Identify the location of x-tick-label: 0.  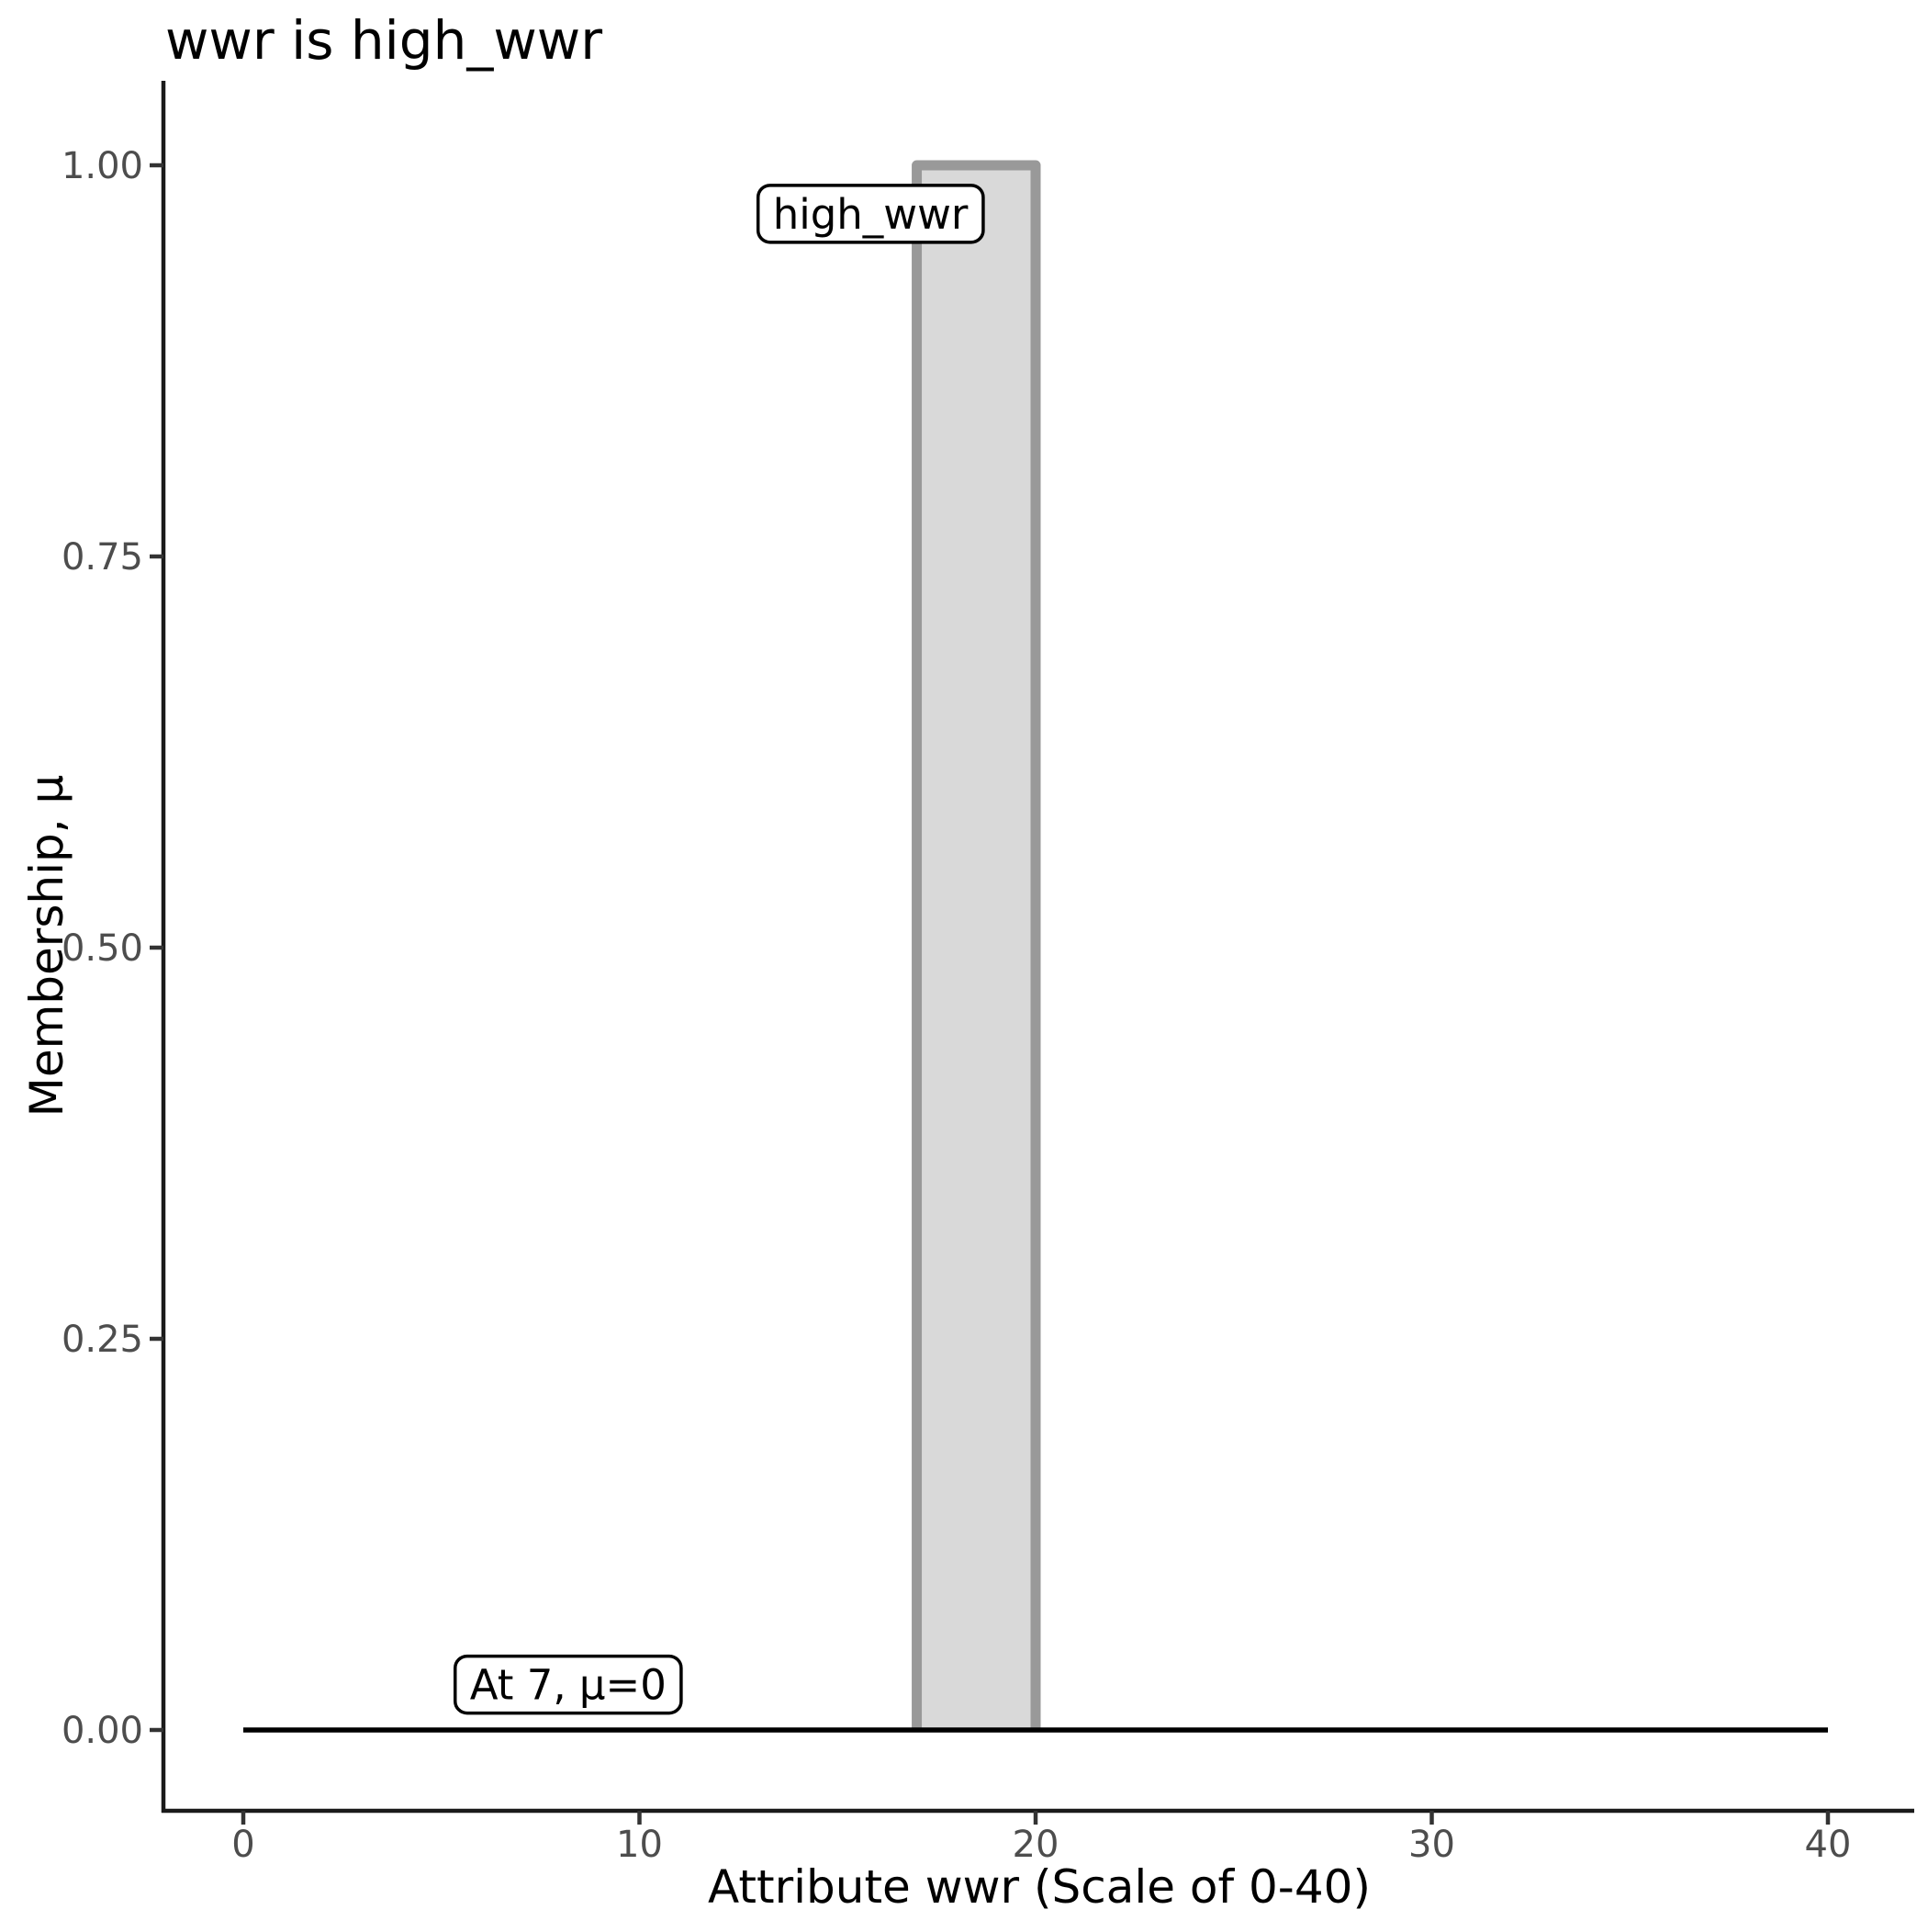
(242, 1845).